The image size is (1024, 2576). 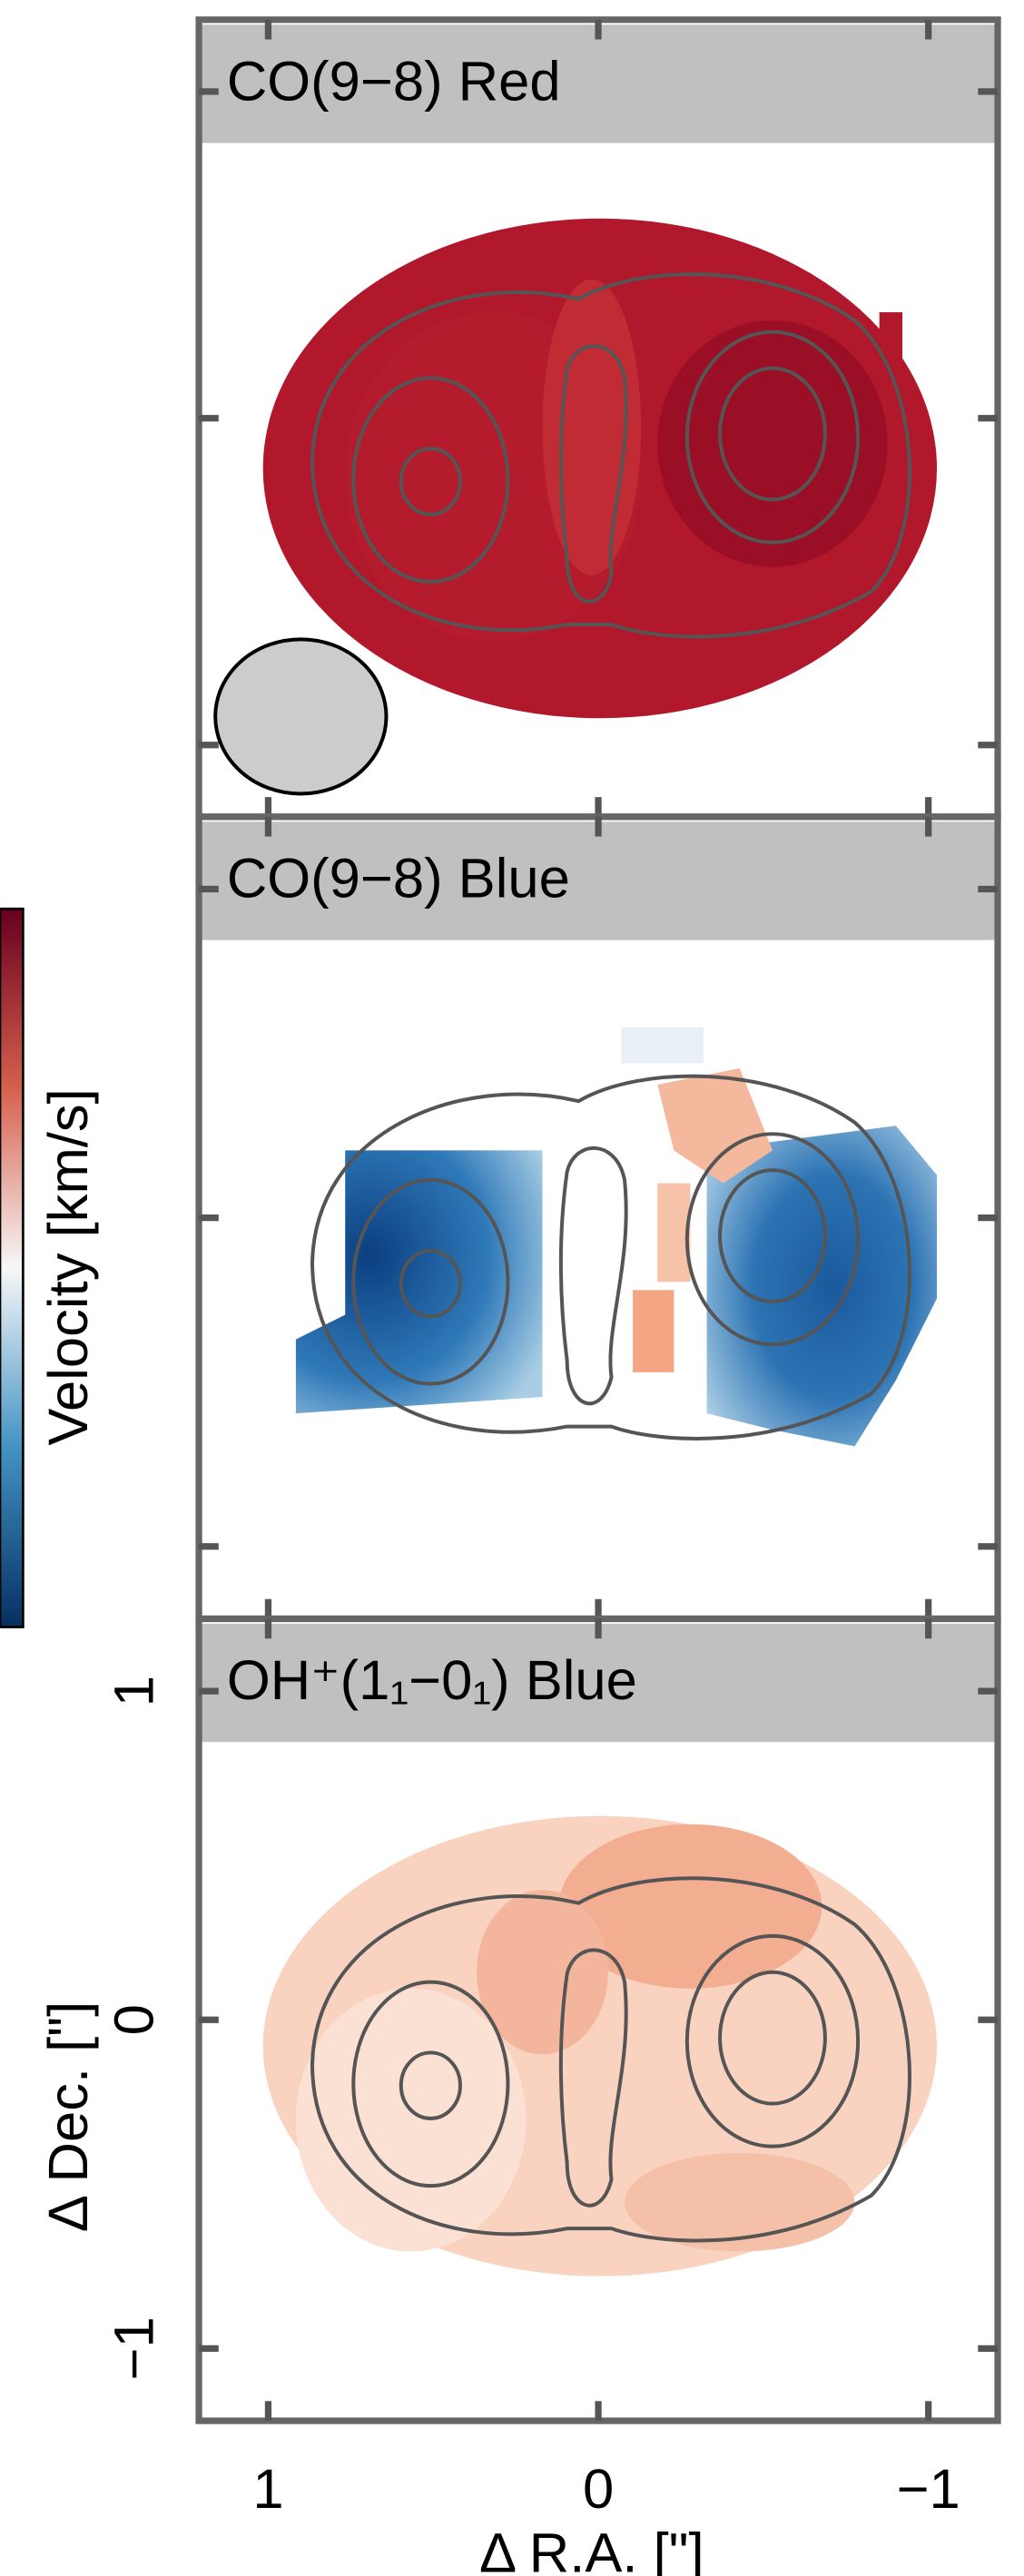 What do you see at coordinates (398, 879) in the screenshot?
I see `panel-title: CO(9−8) Blue` at bounding box center [398, 879].